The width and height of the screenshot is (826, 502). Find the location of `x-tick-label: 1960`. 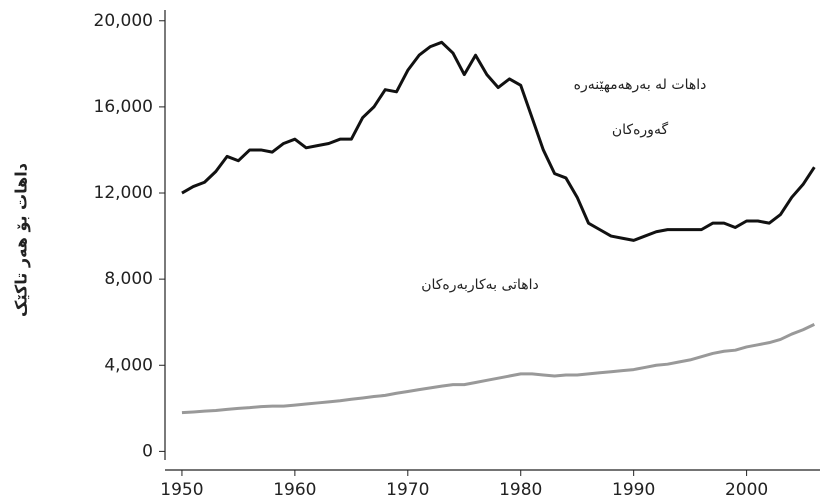

x-tick-label: 1960 is located at coordinates (294, 490).